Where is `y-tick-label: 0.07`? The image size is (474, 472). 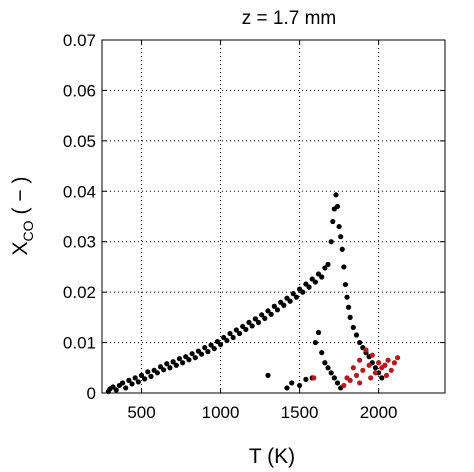 y-tick-label: 0.07 is located at coordinates (79, 40).